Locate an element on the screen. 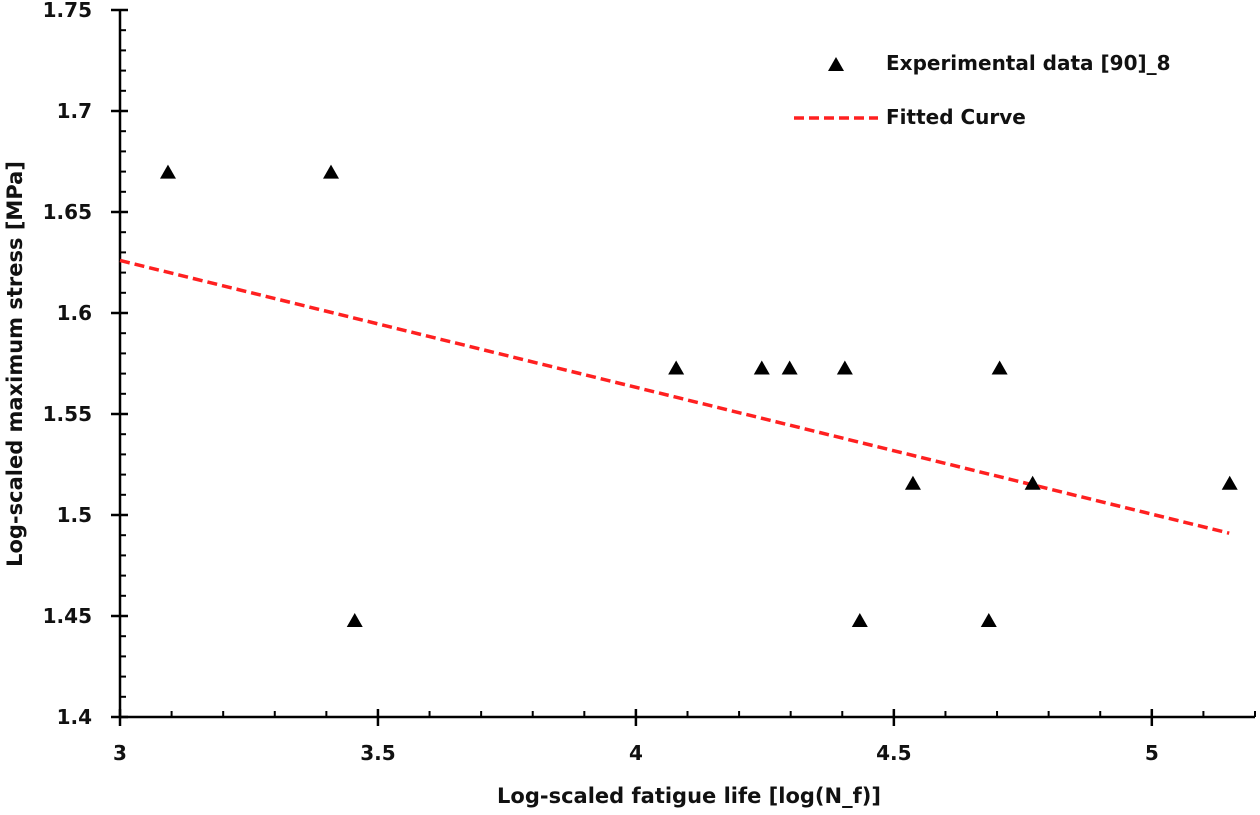 The width and height of the screenshot is (1260, 815). legend: Experimental data [90]_8 Fitted Curve is located at coordinates (982, 90).